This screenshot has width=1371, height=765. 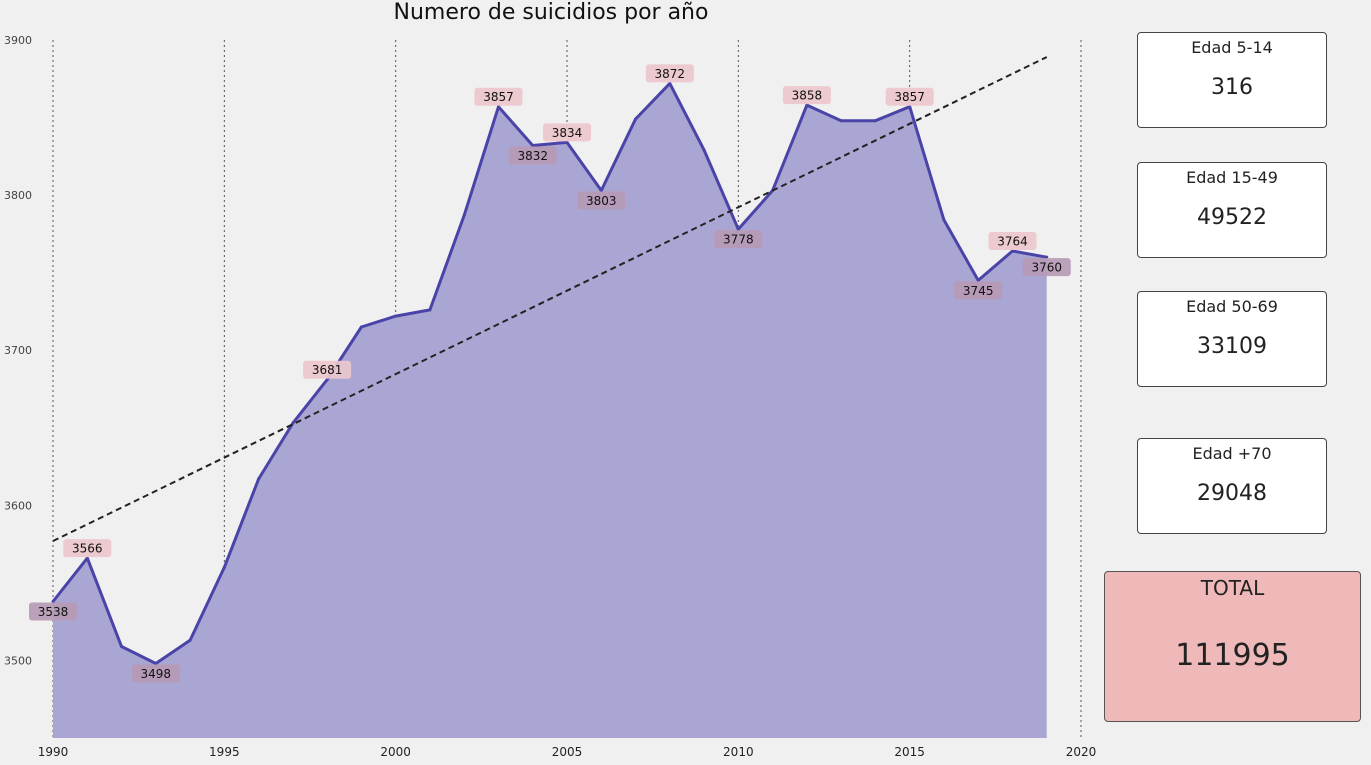 I want to click on x-tick-label: 2010, so click(x=738, y=752).